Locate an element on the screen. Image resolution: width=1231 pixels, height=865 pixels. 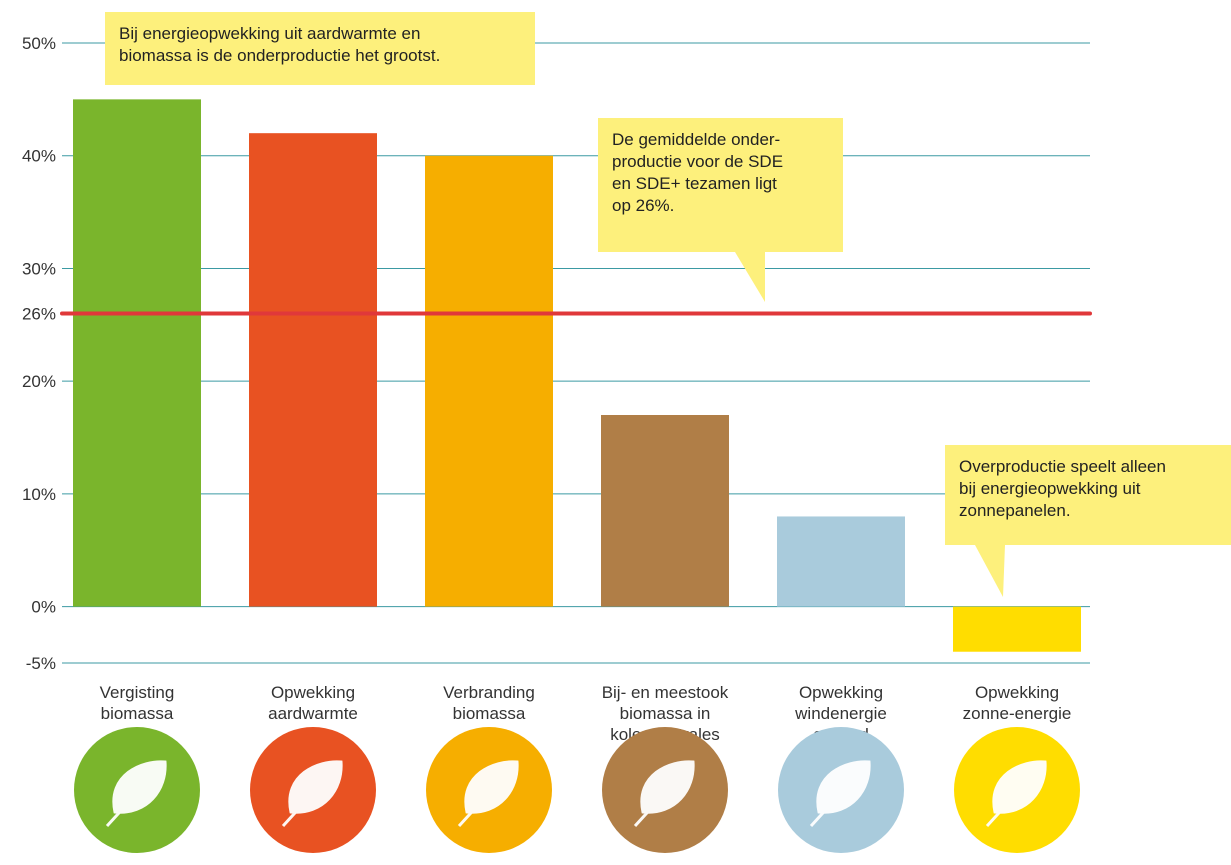
y-tick-label: 50% is located at coordinates (39, 43).